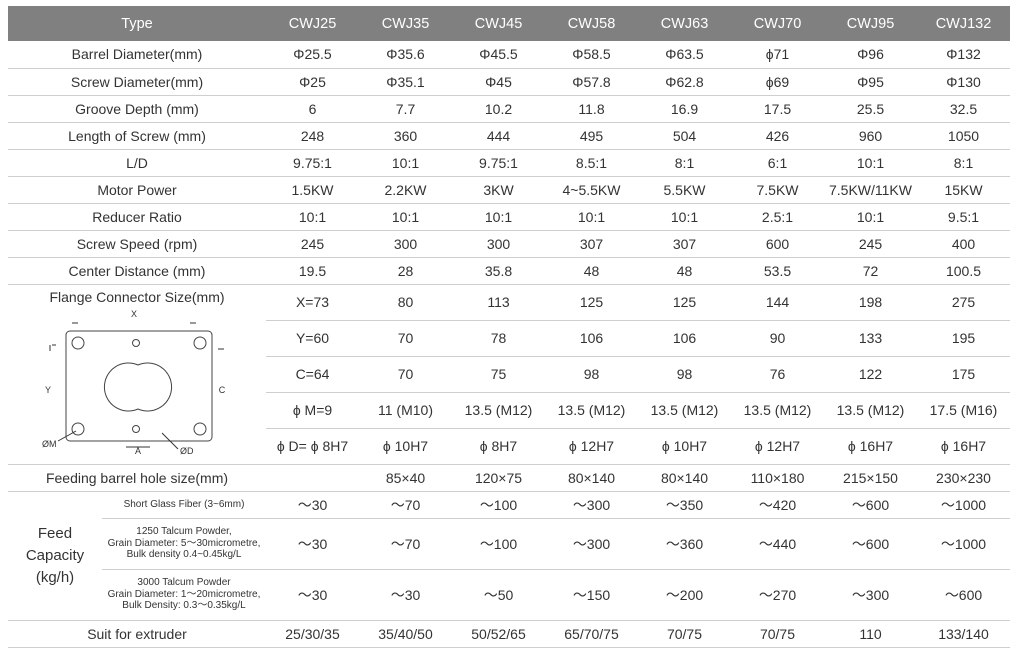 The height and width of the screenshot is (656, 1018). Describe the element at coordinates (184, 606) in the screenshot. I see `material-line: Bulk Density: 0.3～0.35kg/L` at that location.